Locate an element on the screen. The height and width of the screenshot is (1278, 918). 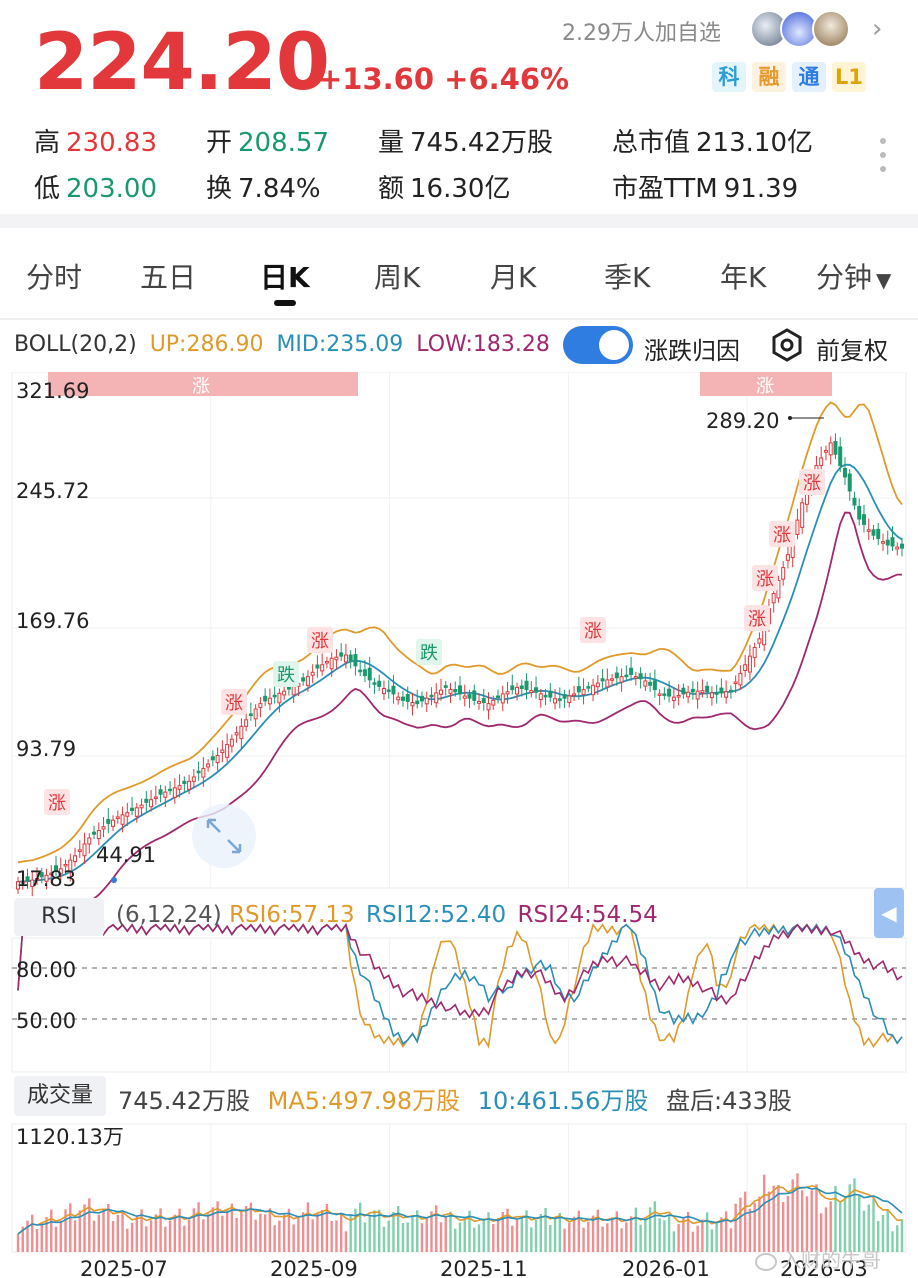
zoom-expand-icon is located at coordinates (224, 836).